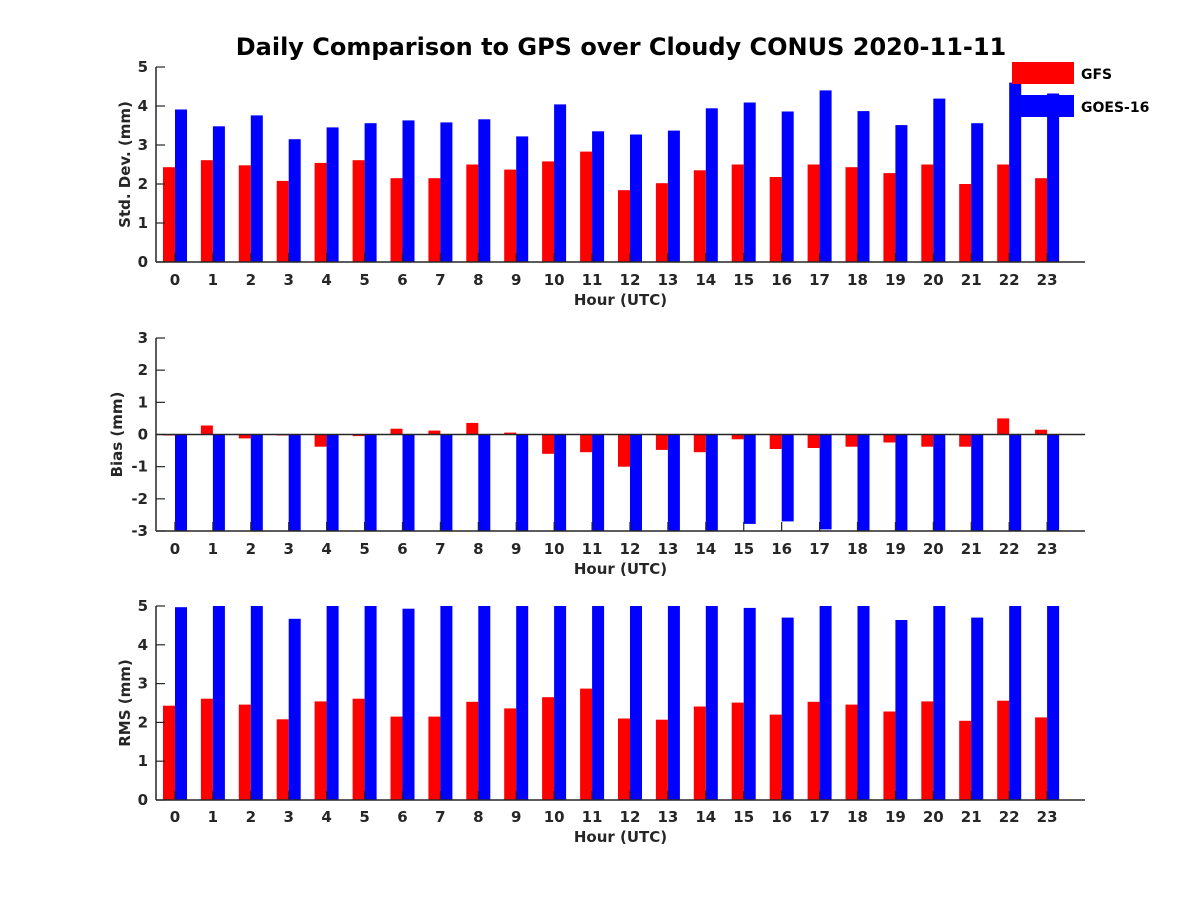  What do you see at coordinates (516, 280) in the screenshot?
I see `x-tick-label-std: 9` at bounding box center [516, 280].